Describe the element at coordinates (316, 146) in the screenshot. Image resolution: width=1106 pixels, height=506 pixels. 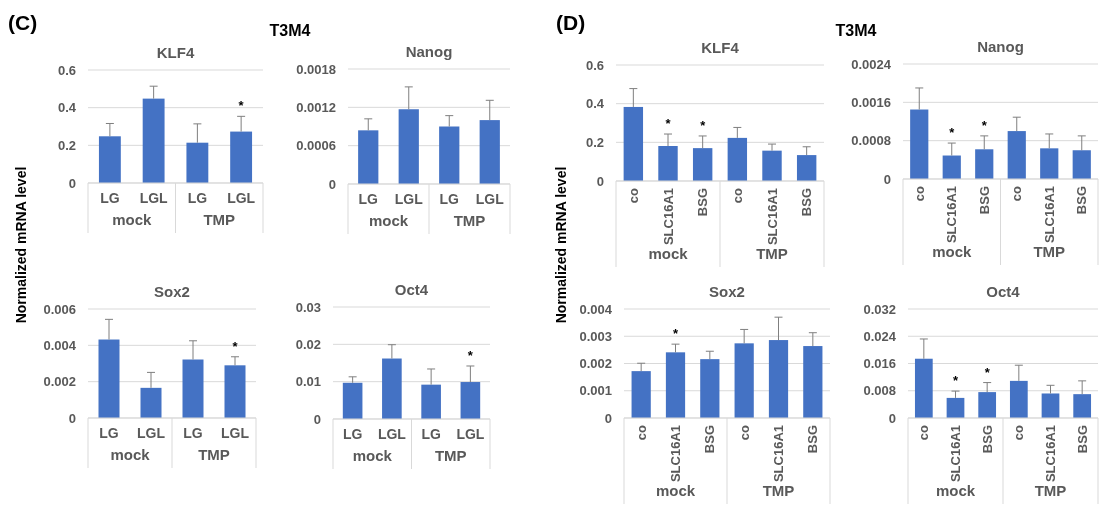
I see `y-tick-label: 0.0006` at that location.